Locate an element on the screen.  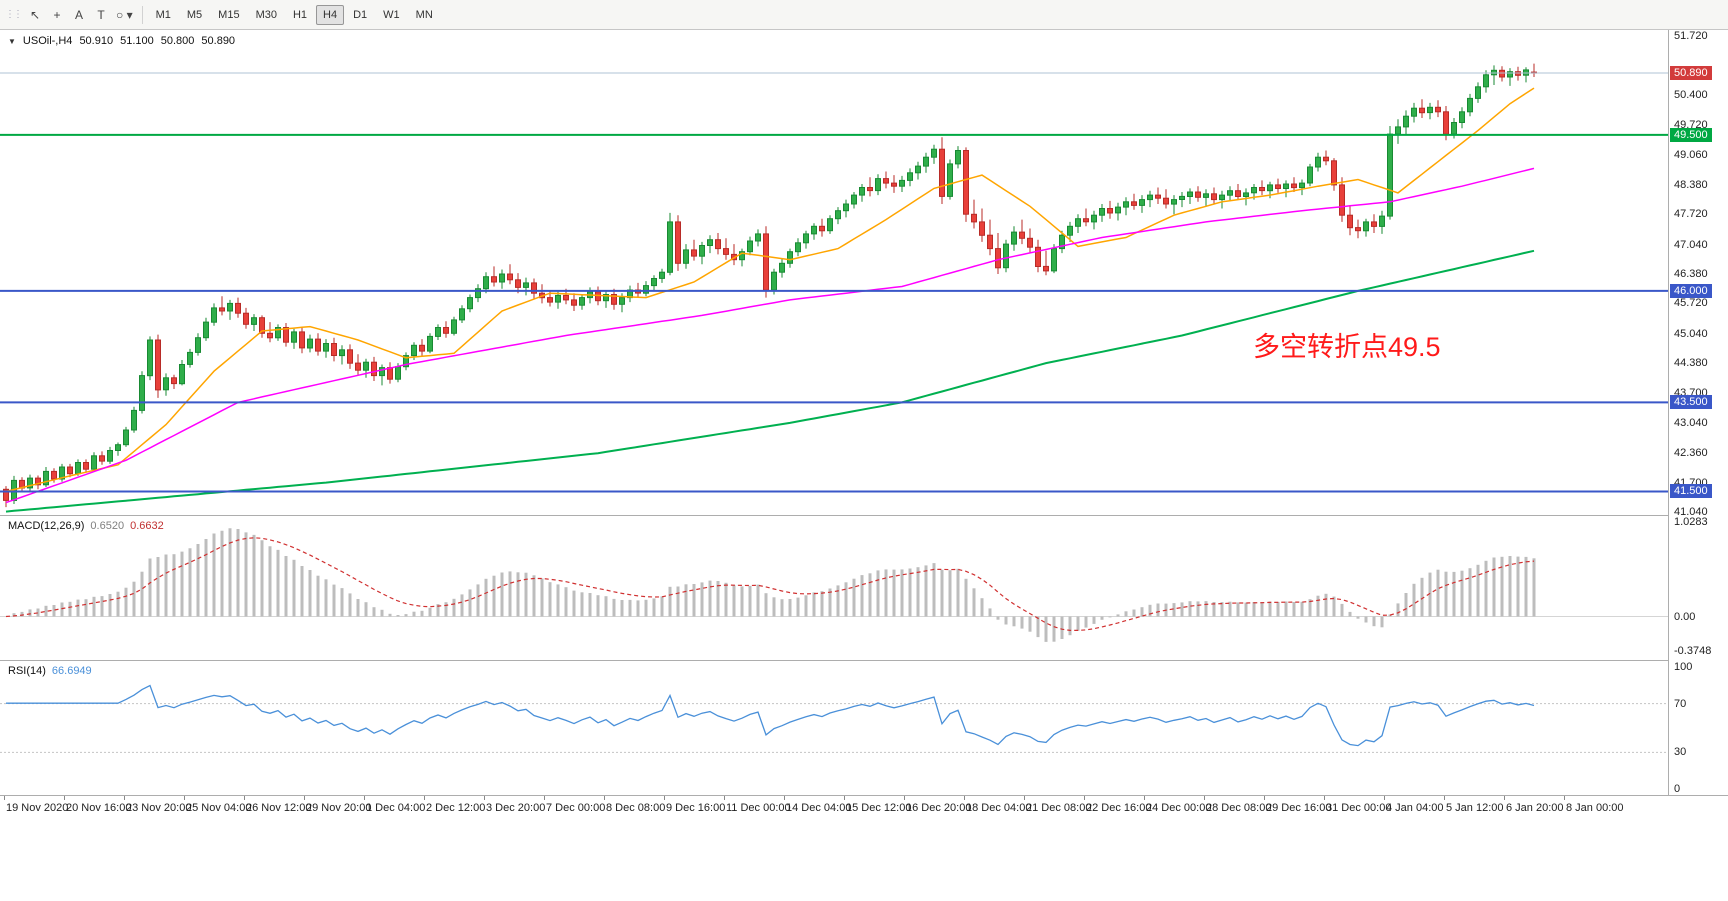
time-axis-label: 5 Jan 12:00 is located at coordinates (1475, 808).